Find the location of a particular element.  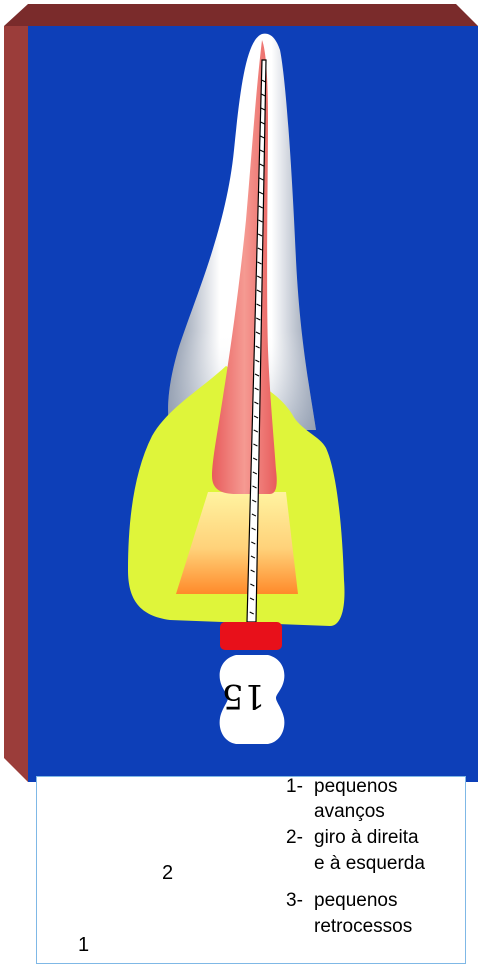

endodontic-file is located at coordinates (252, 401).